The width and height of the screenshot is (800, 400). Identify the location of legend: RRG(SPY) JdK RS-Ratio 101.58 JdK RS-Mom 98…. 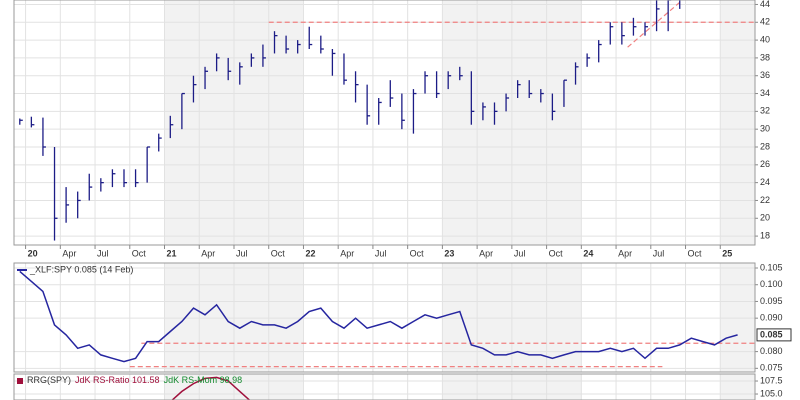
(134, 380).